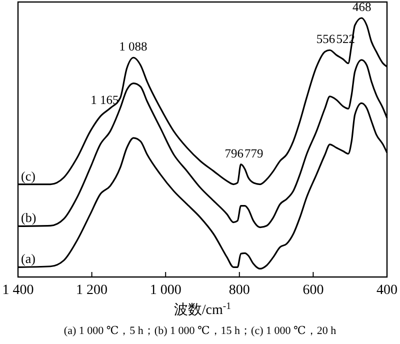 The width and height of the screenshot is (400, 344). What do you see at coordinates (92, 290) in the screenshot?
I see `x-tick-label: 1 200` at bounding box center [92, 290].